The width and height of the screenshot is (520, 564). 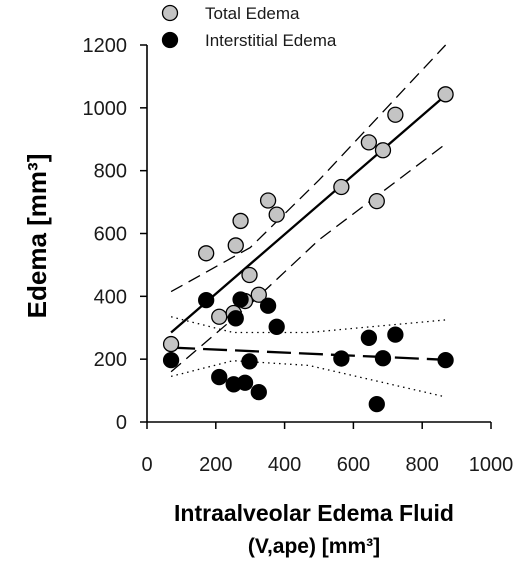 I want to click on x-tick-label: 800, so click(x=422, y=465).